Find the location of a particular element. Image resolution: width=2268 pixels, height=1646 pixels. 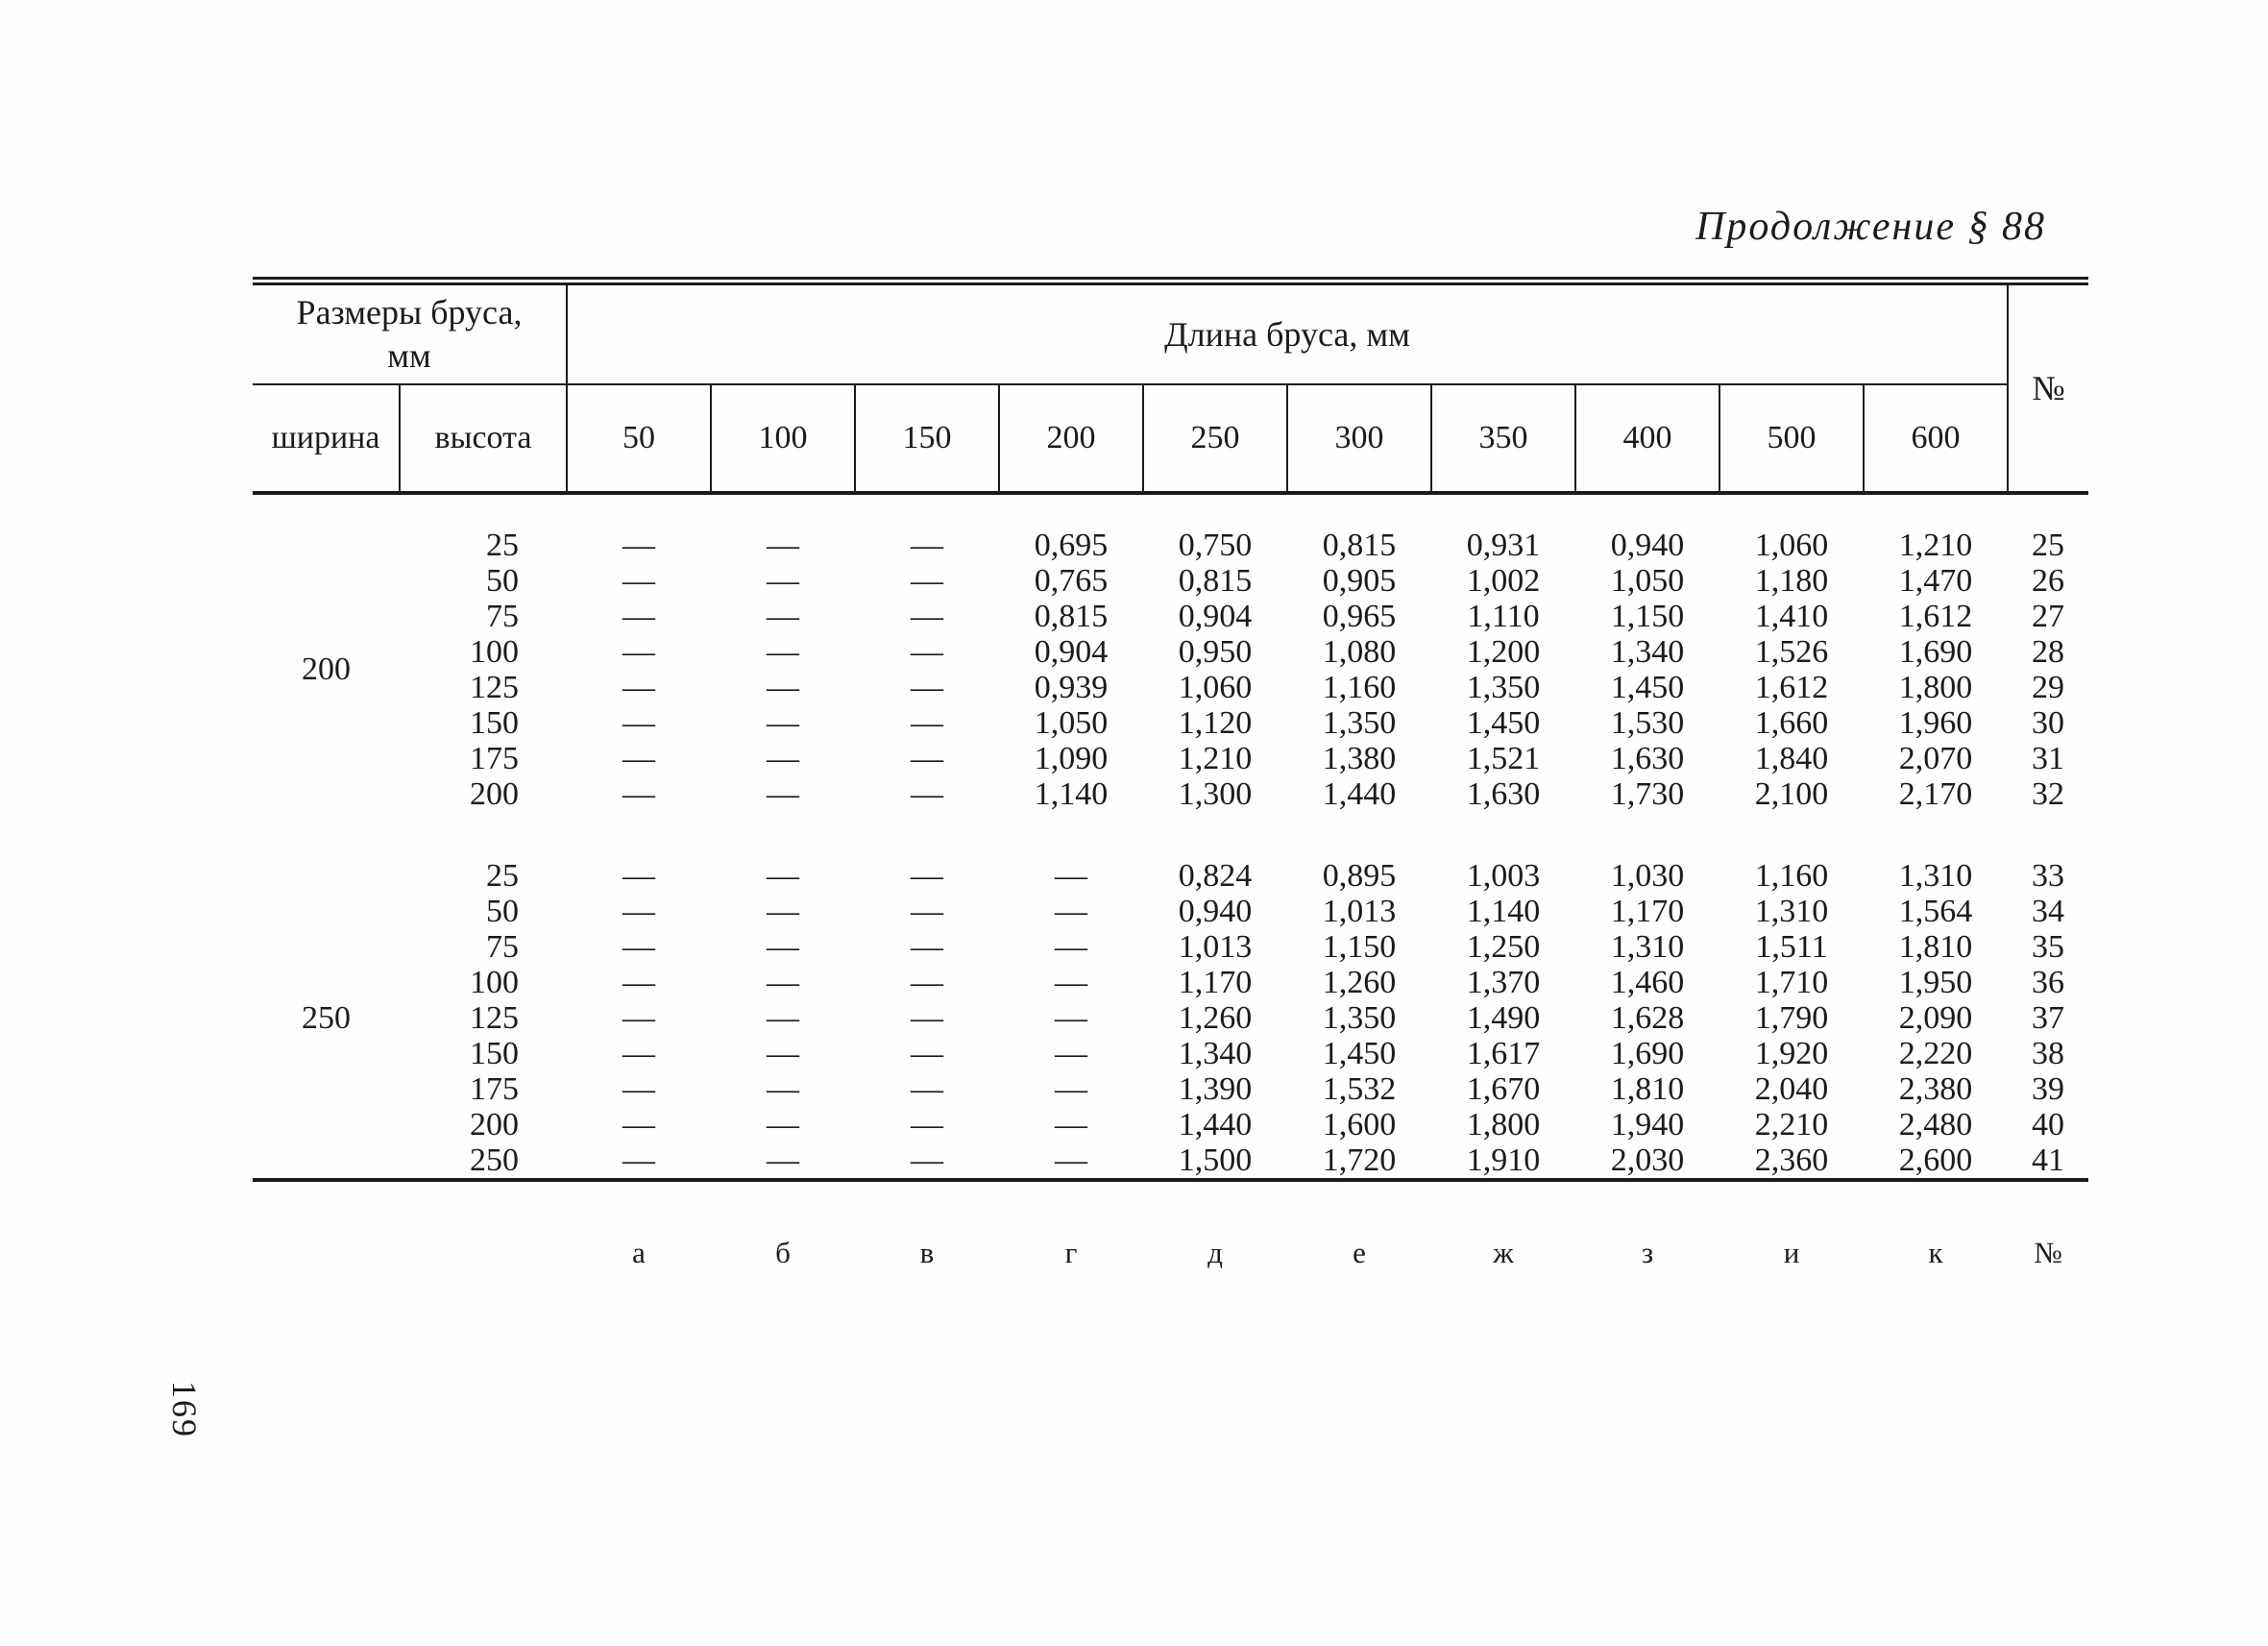

row-number: 33 is located at coordinates (2048, 876).